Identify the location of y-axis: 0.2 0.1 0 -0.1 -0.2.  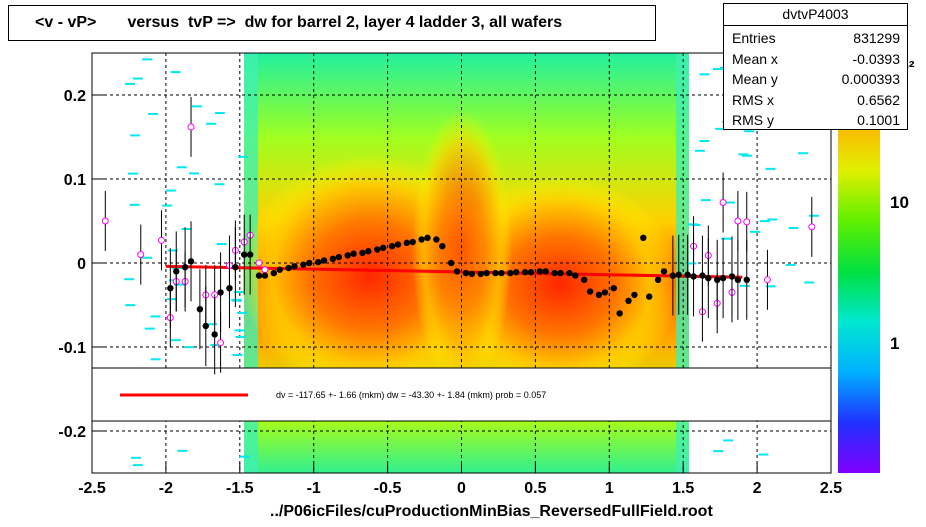
(81, 264).